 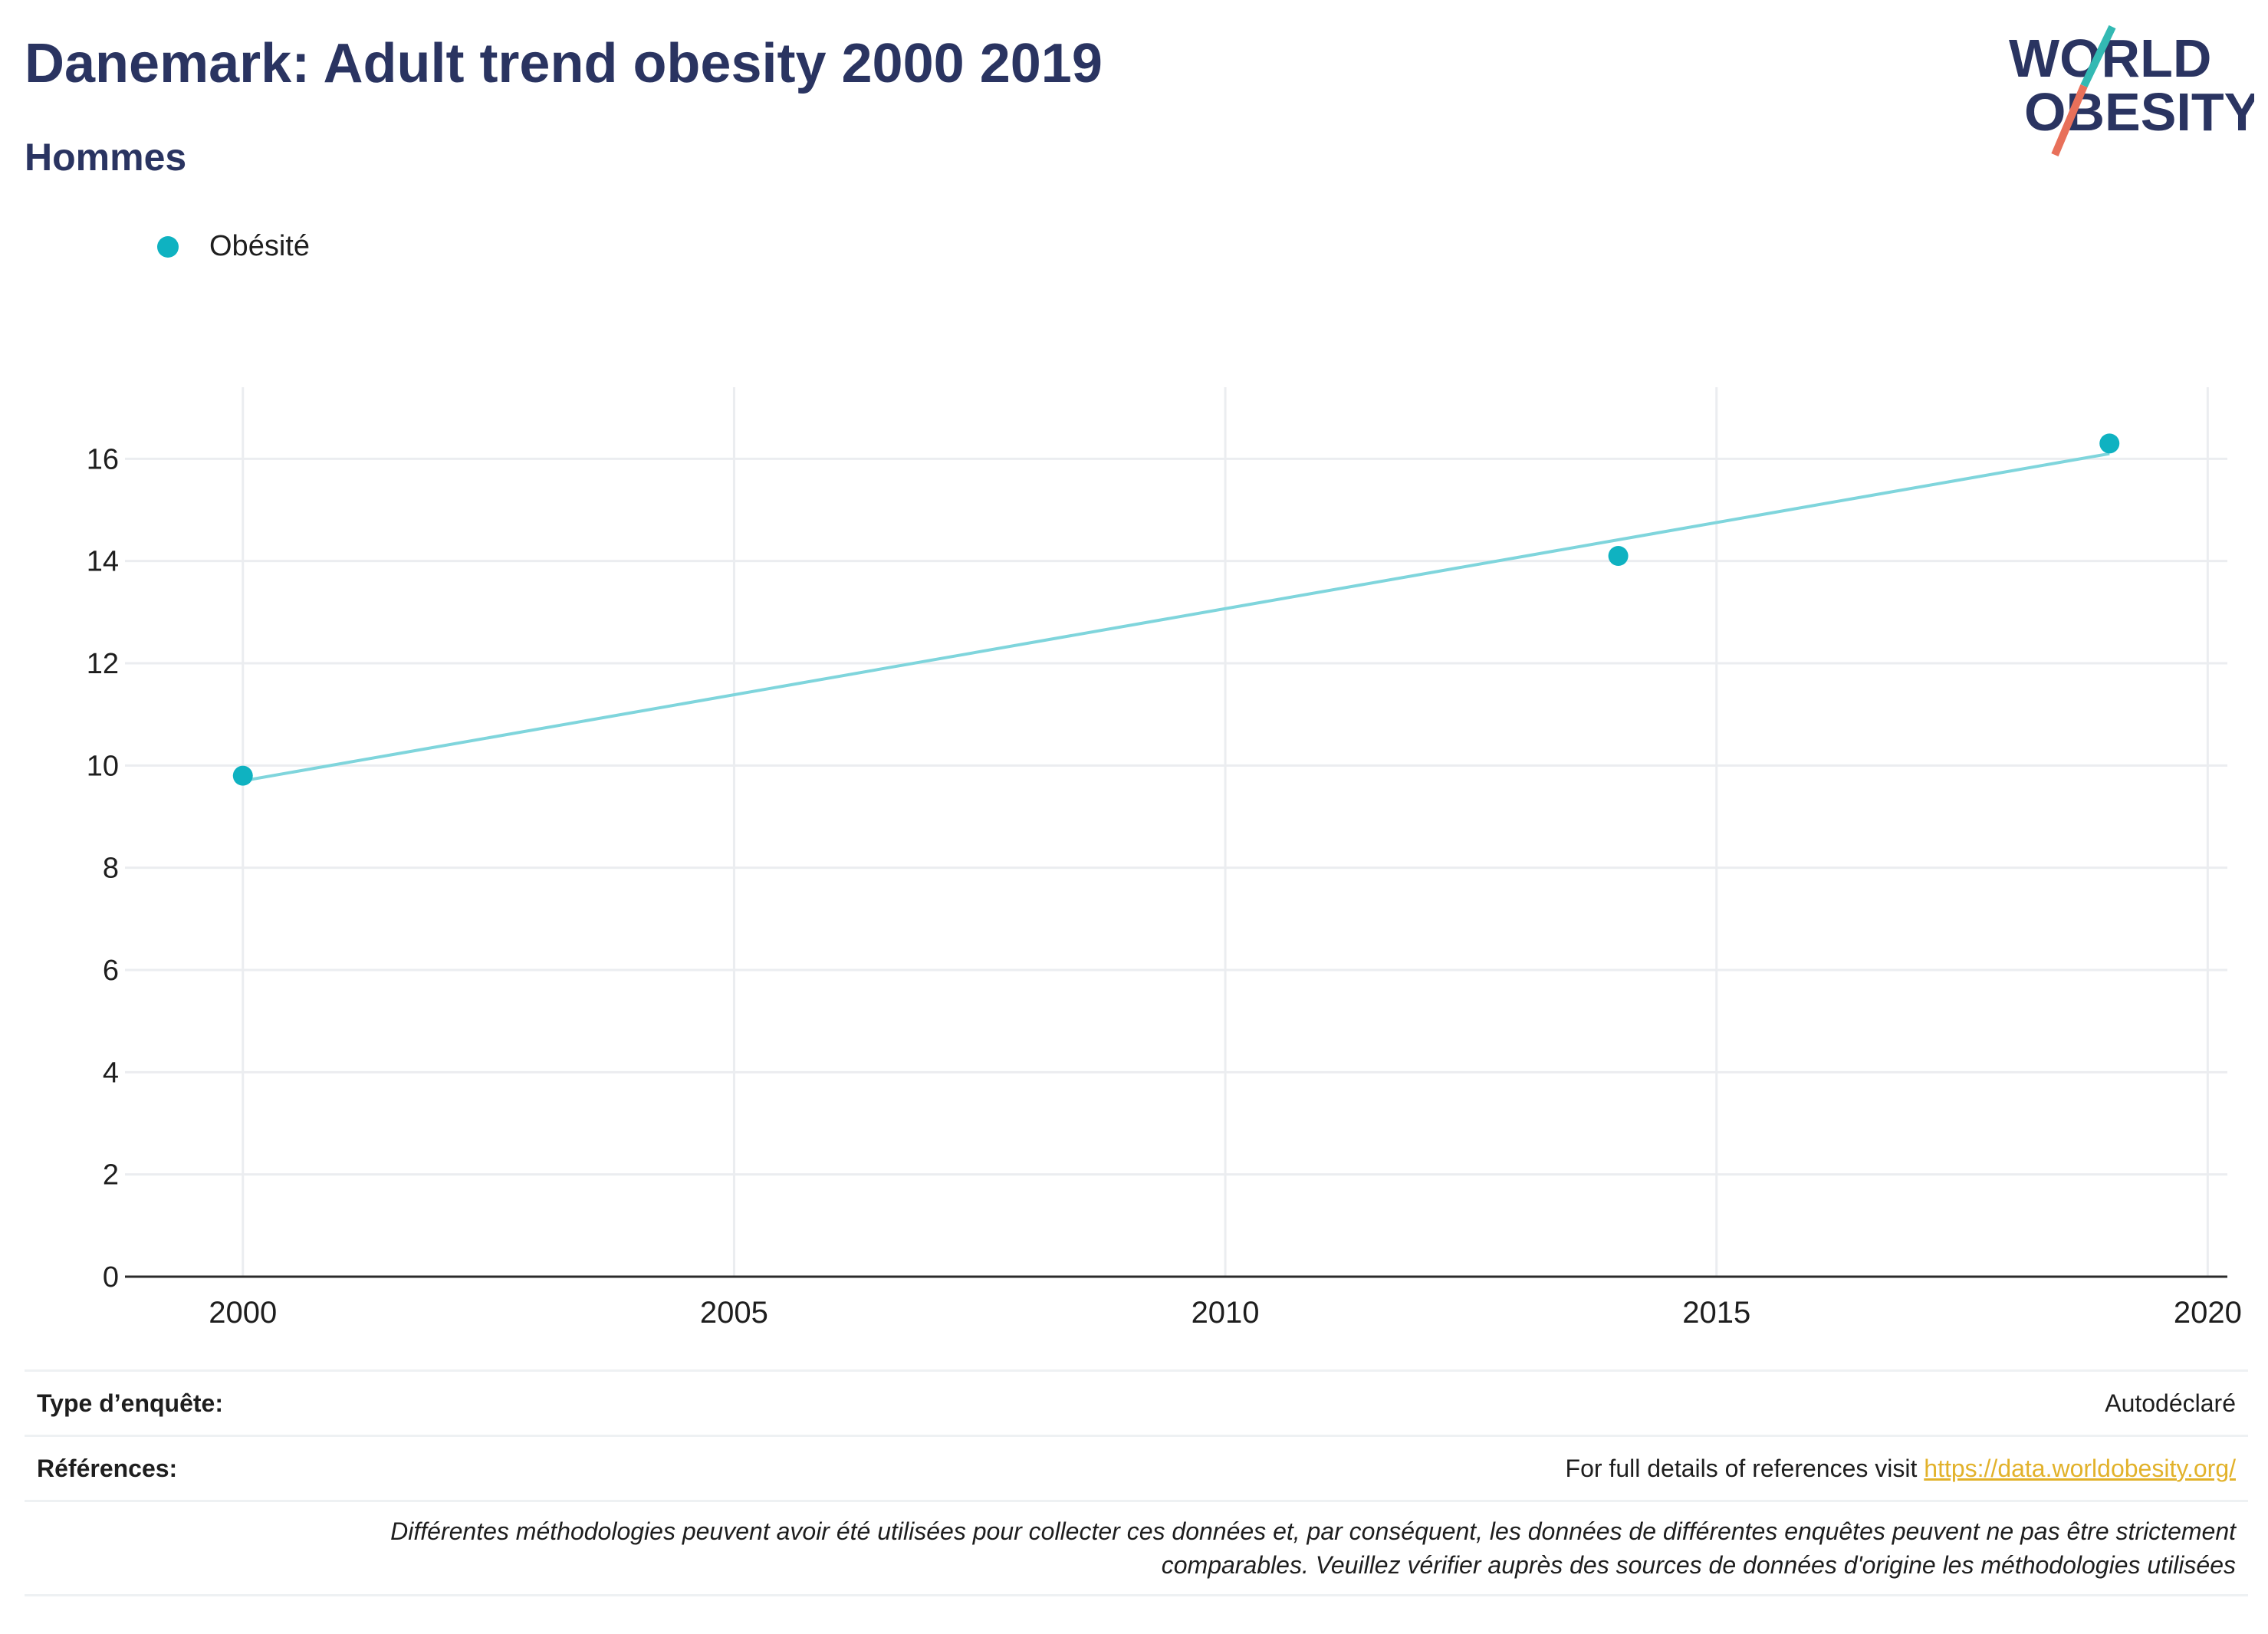 I want to click on y-tick-label: 12, so click(x=103, y=664).